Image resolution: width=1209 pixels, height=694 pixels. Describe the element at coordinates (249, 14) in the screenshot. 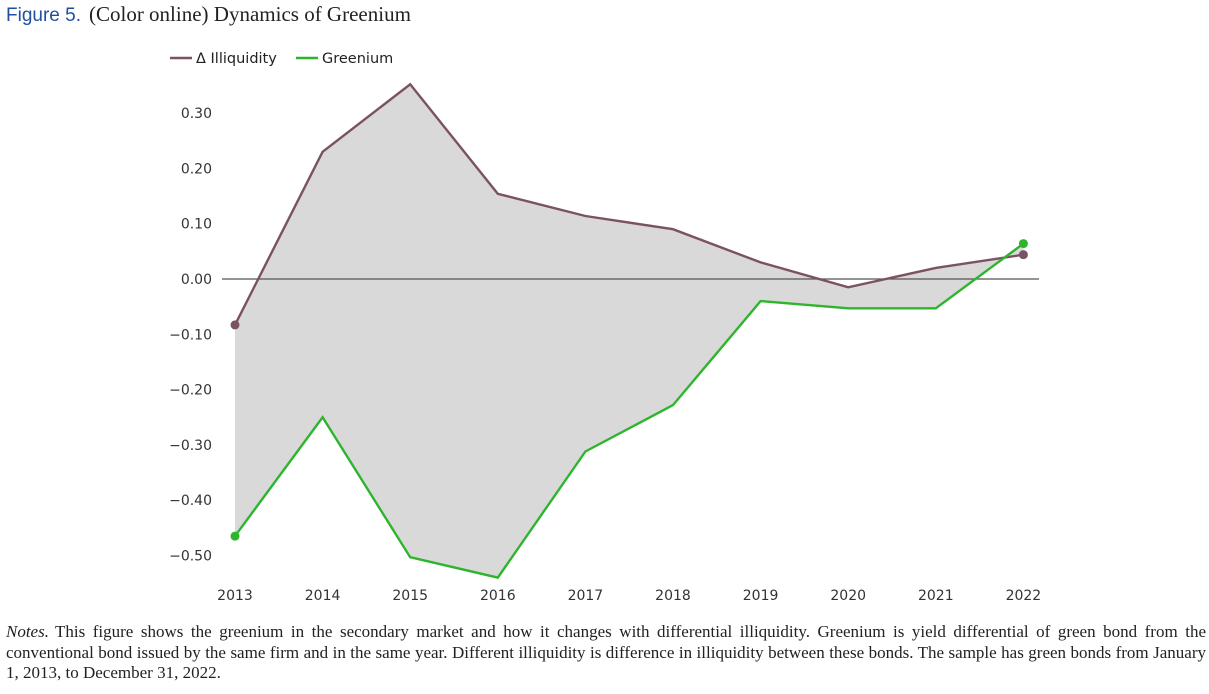

I see `figure-title: (Color online) Dynamics of Greenium` at that location.